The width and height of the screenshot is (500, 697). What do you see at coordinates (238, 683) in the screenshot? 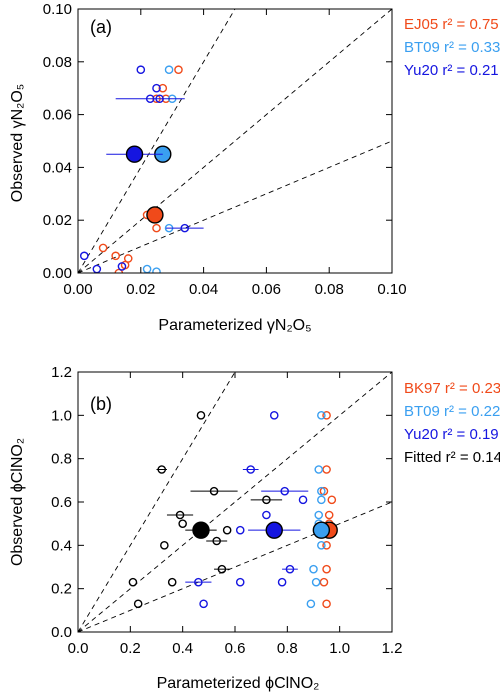
I see `panel-b-xlabel: Parameterized ϕClNO₂` at bounding box center [238, 683].